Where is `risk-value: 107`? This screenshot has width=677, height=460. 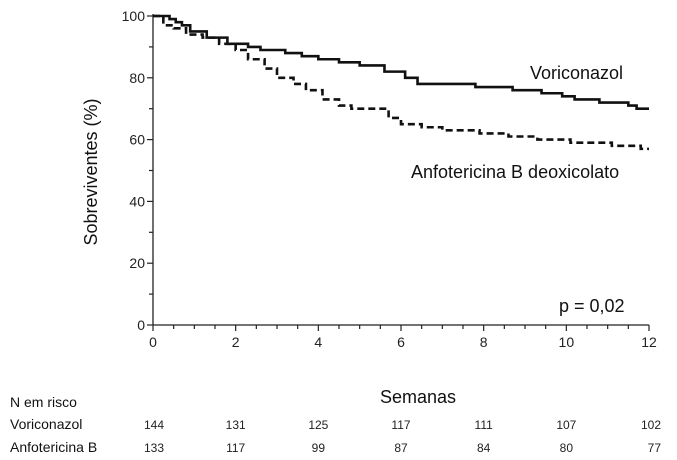 risk-value: 107 is located at coordinates (566, 425).